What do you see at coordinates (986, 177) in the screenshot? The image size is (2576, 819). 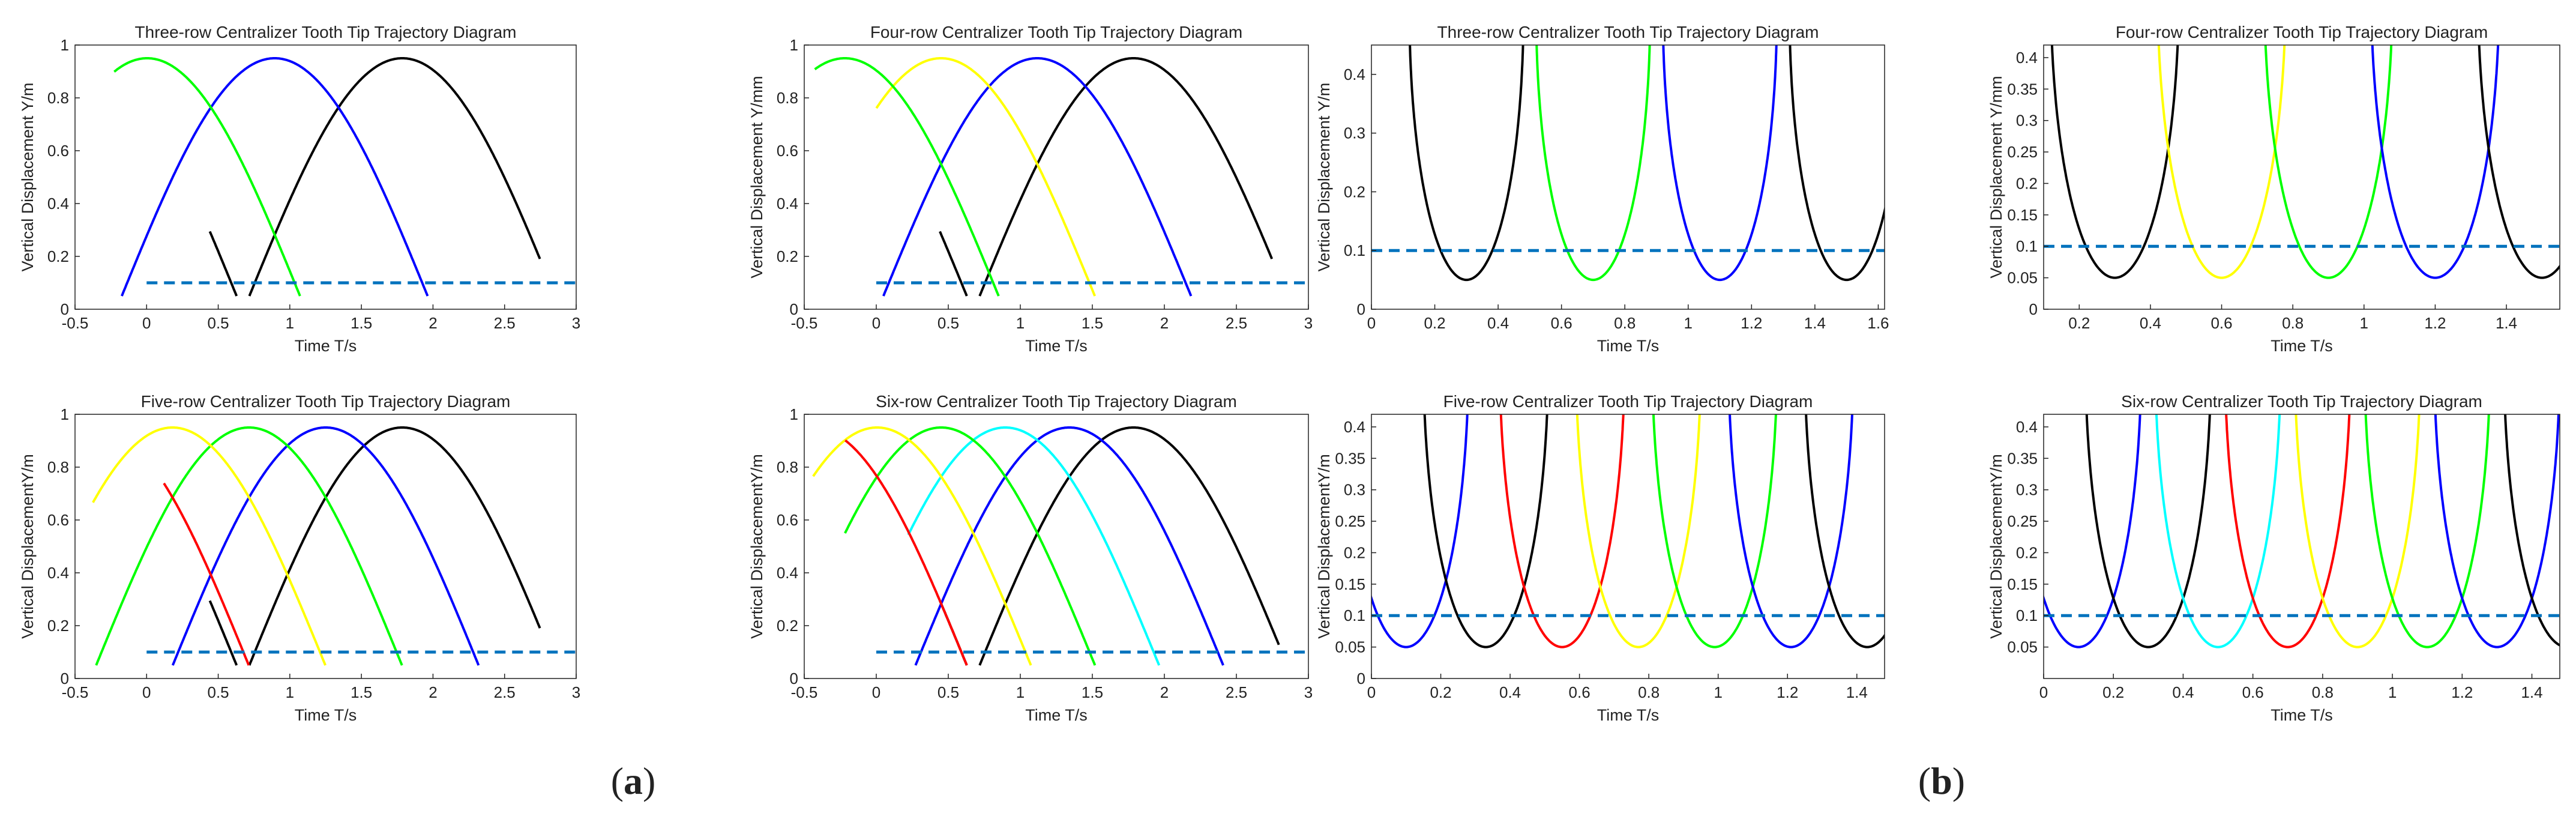 I see `series-yellow-arc` at bounding box center [986, 177].